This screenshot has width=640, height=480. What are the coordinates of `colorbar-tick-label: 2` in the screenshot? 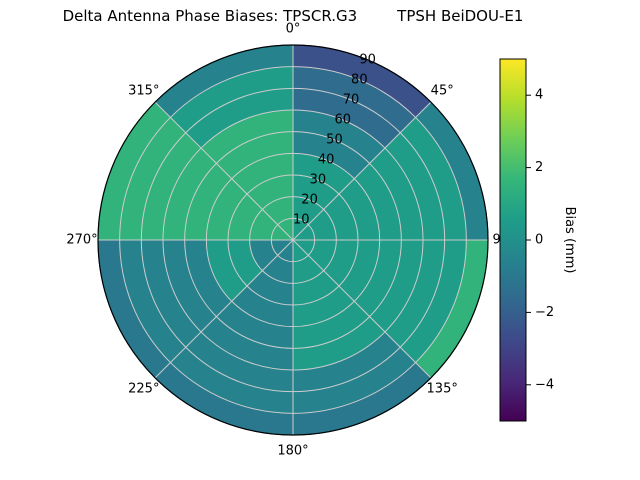 It's located at (539, 167).